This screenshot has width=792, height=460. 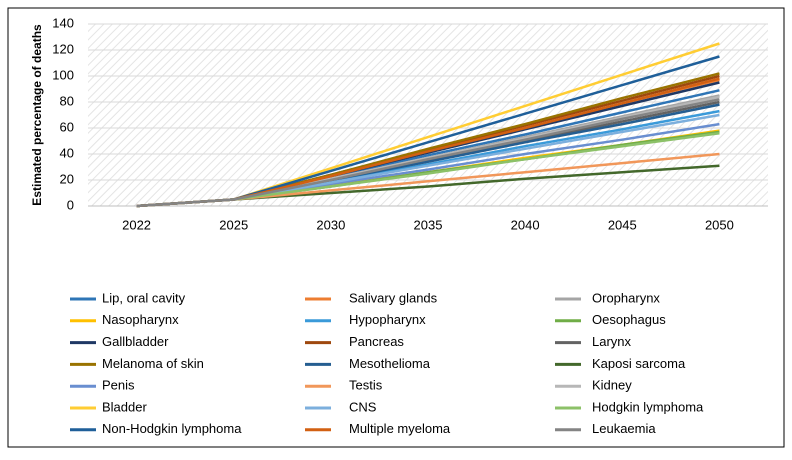 What do you see at coordinates (37, 115) in the screenshot?
I see `y-axis-label: Estimated percentage of deaths` at bounding box center [37, 115].